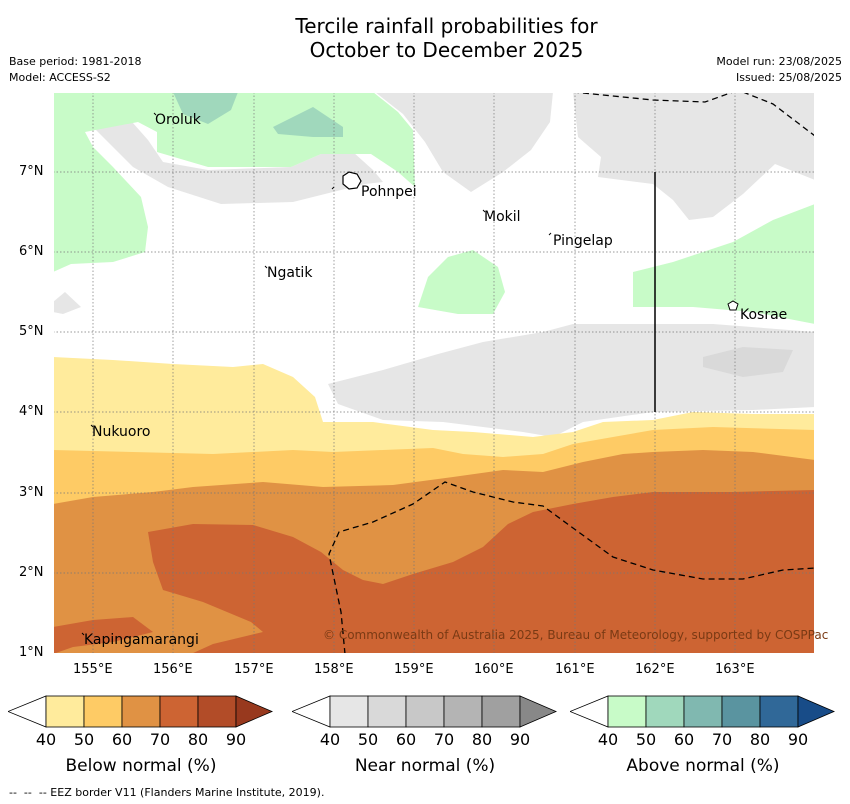 The height and width of the screenshot is (804, 850). What do you see at coordinates (93, 669) in the screenshot?
I see `lon-tick-155: 155°E` at bounding box center [93, 669].